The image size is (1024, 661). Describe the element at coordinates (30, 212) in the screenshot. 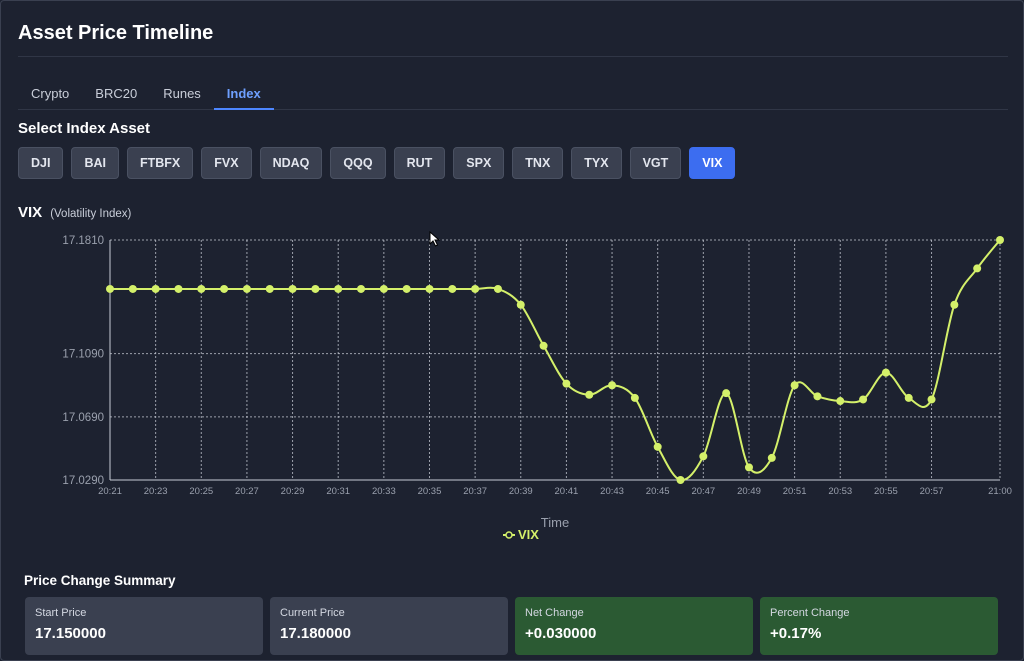

I see `chart-symbol: VIX` at that location.